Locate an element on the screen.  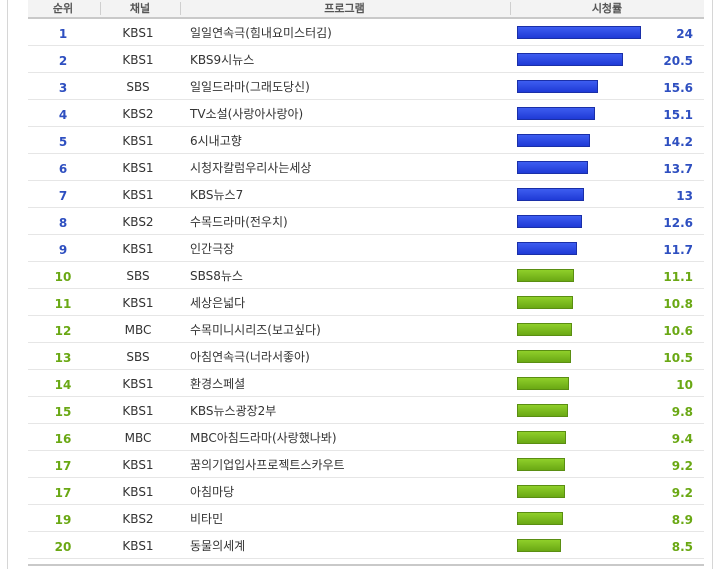
rating-value: 8.9 is located at coordinates (682, 520).